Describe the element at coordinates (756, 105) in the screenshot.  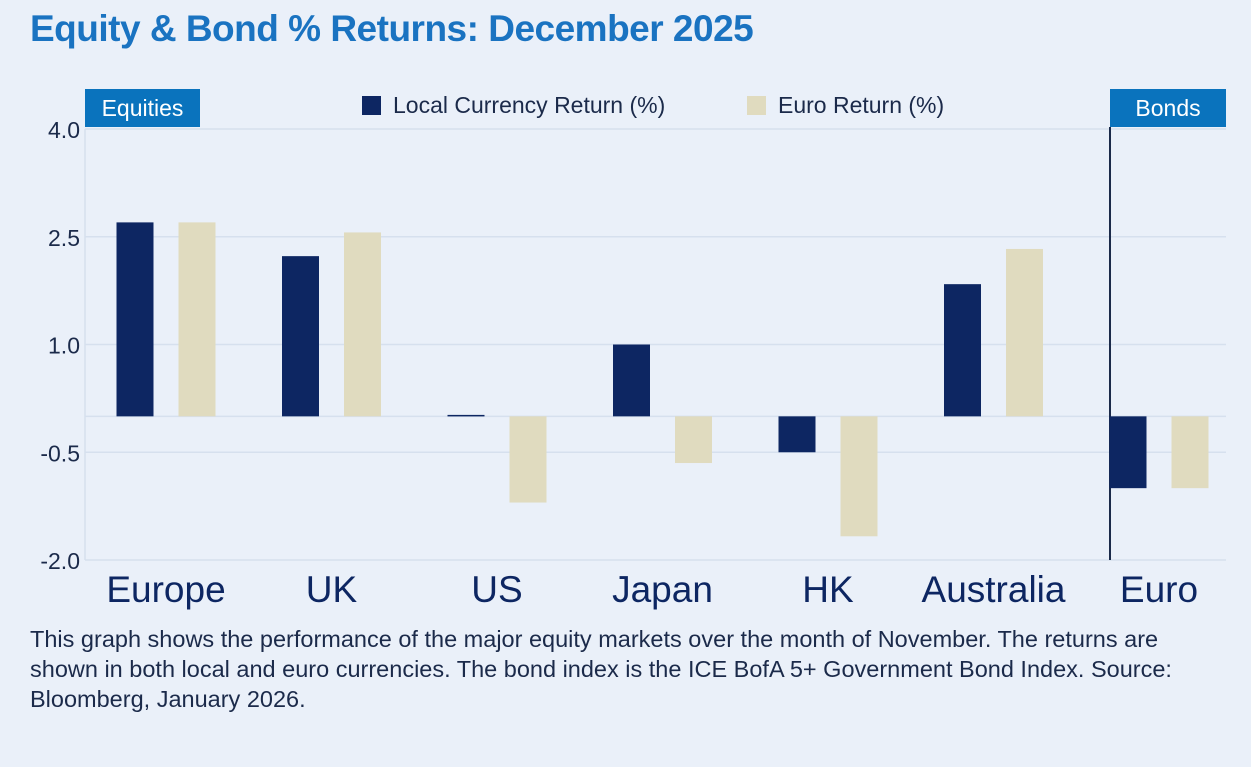
I see `legend-swatch-euro` at that location.